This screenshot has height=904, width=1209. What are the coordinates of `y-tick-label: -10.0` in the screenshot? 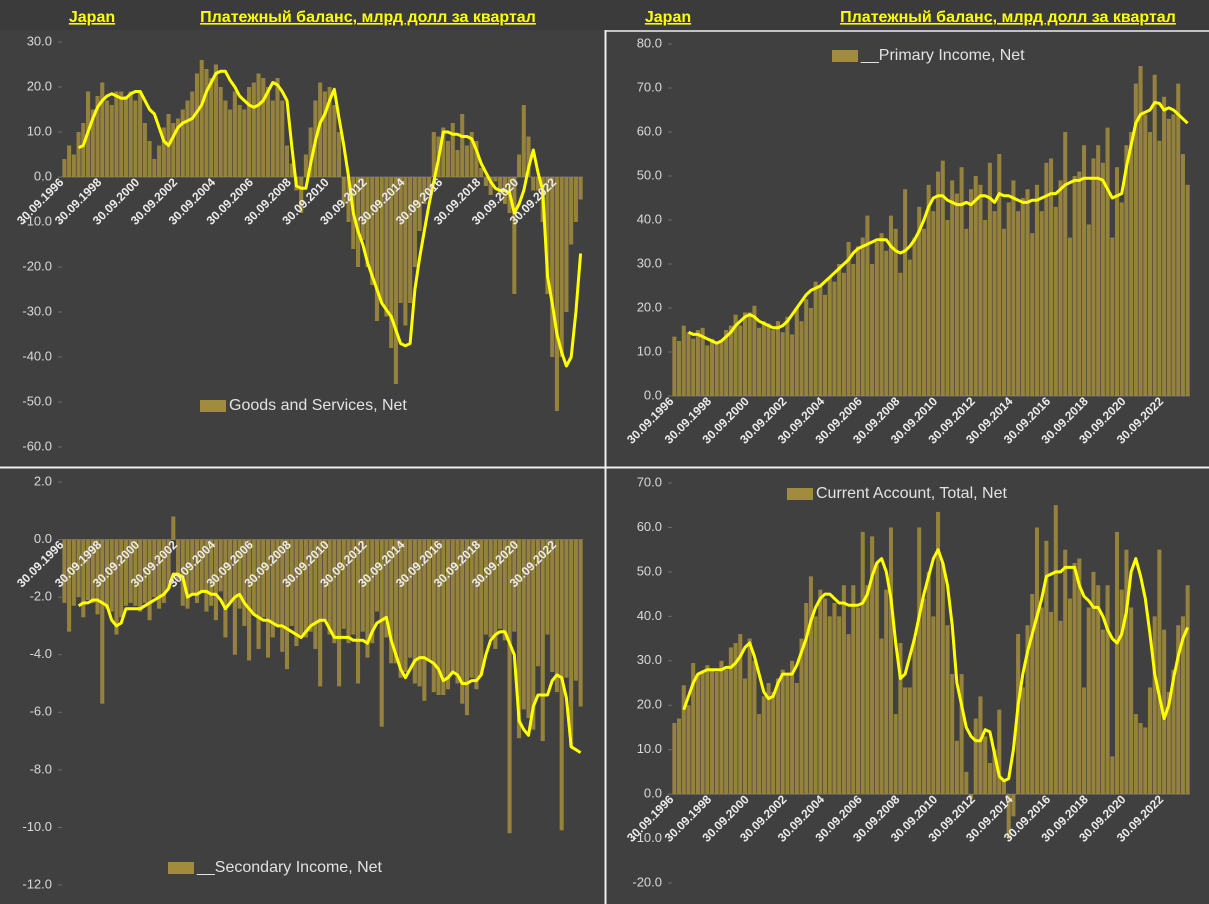 It's located at (37, 826).